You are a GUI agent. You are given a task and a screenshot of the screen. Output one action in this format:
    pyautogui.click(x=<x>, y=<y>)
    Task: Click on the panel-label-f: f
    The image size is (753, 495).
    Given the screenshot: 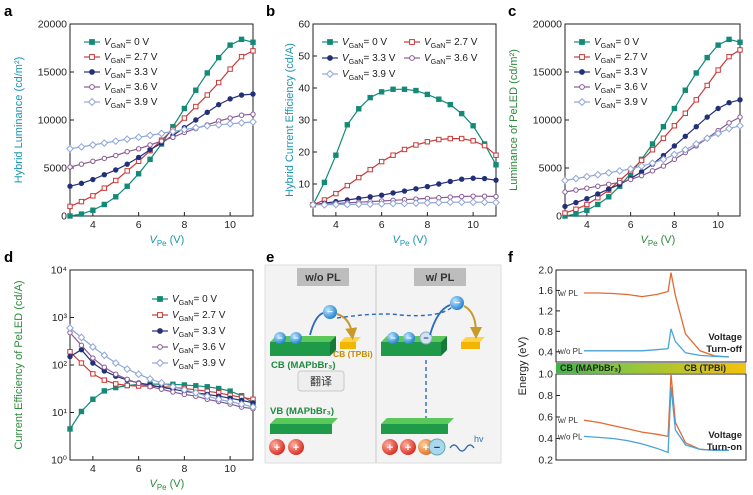 What is the action you would take?
    pyautogui.click(x=511, y=257)
    